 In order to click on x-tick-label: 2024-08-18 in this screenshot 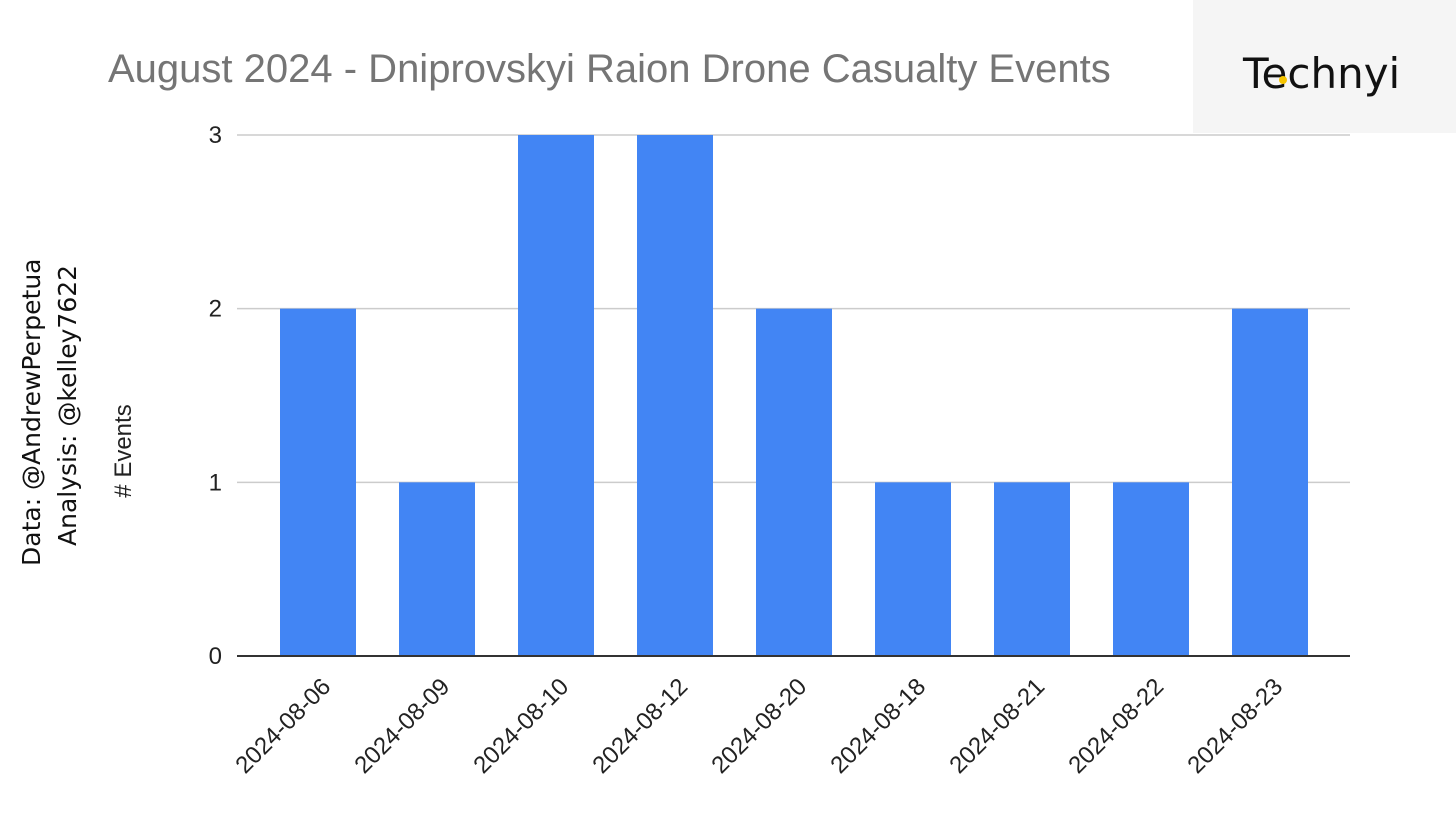, I will do `click(878, 726)`.